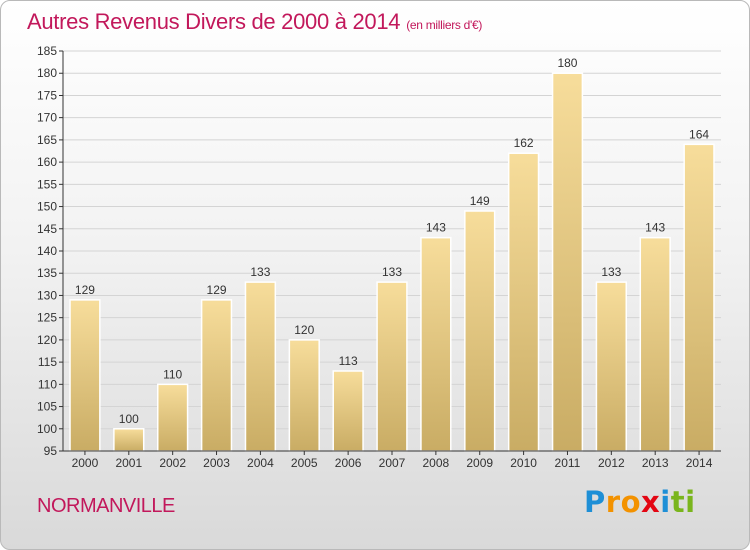 The image size is (750, 550). Describe the element at coordinates (524, 143) in the screenshot. I see `data-label-2010: 162` at that location.